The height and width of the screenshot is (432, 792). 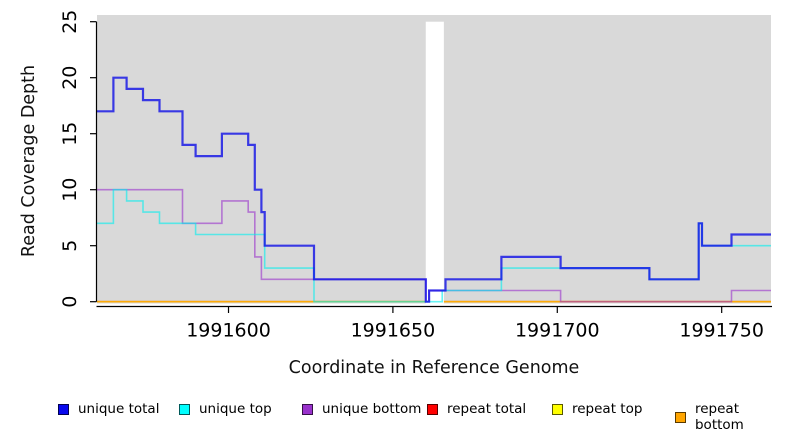 What do you see at coordinates (70, 246) in the screenshot?
I see `y-tick-label: 5` at bounding box center [70, 246].